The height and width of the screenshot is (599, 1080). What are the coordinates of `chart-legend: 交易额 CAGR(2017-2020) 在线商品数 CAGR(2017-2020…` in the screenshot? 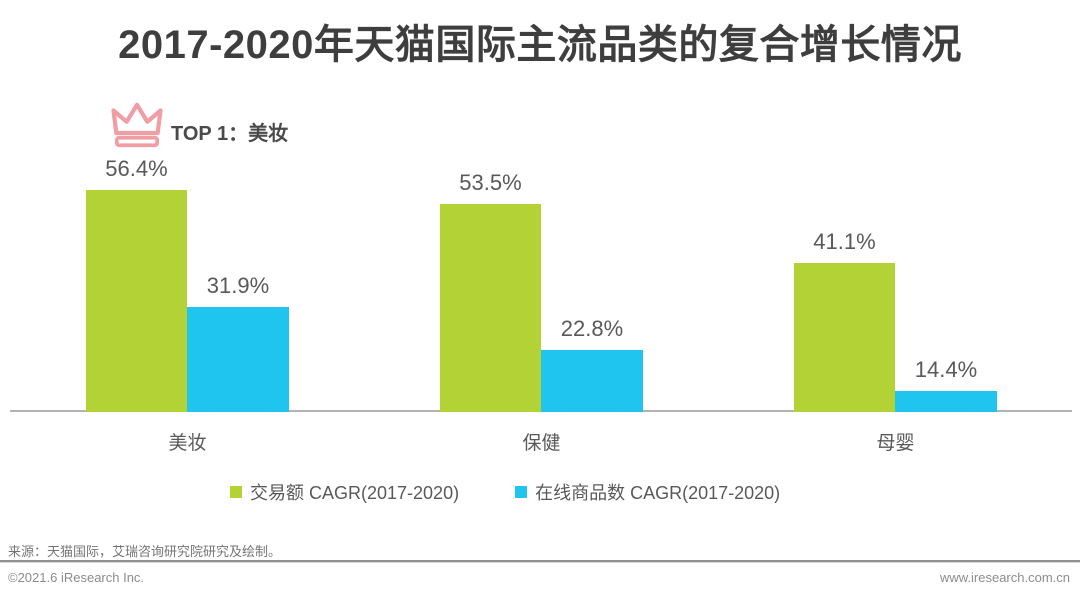 It's located at (505, 492).